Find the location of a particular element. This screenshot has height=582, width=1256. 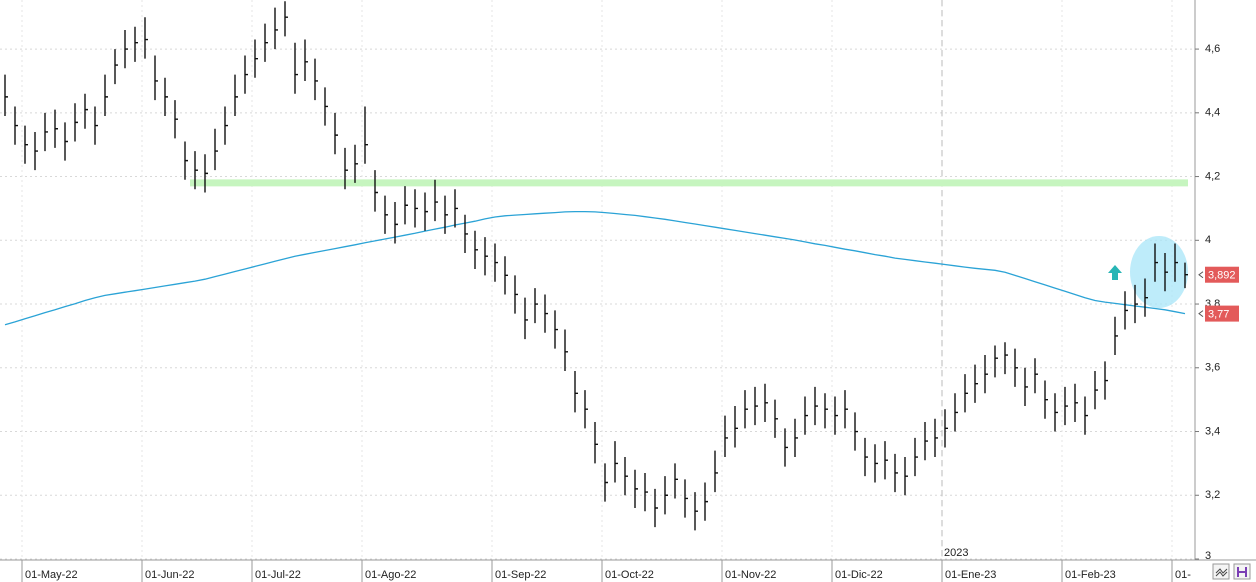

x-tick-label: 01-Sep-22 is located at coordinates (520, 575).